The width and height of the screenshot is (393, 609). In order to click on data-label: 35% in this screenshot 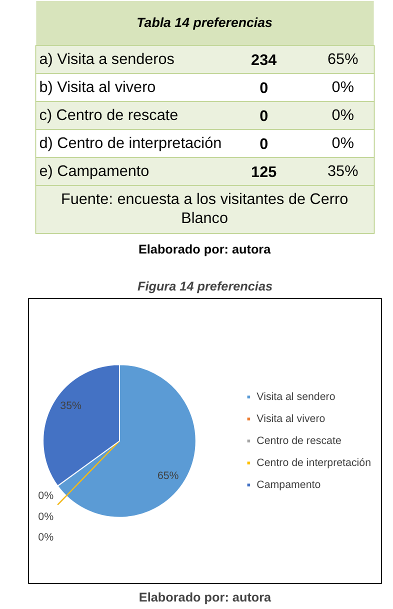, I will do `click(71, 406)`.